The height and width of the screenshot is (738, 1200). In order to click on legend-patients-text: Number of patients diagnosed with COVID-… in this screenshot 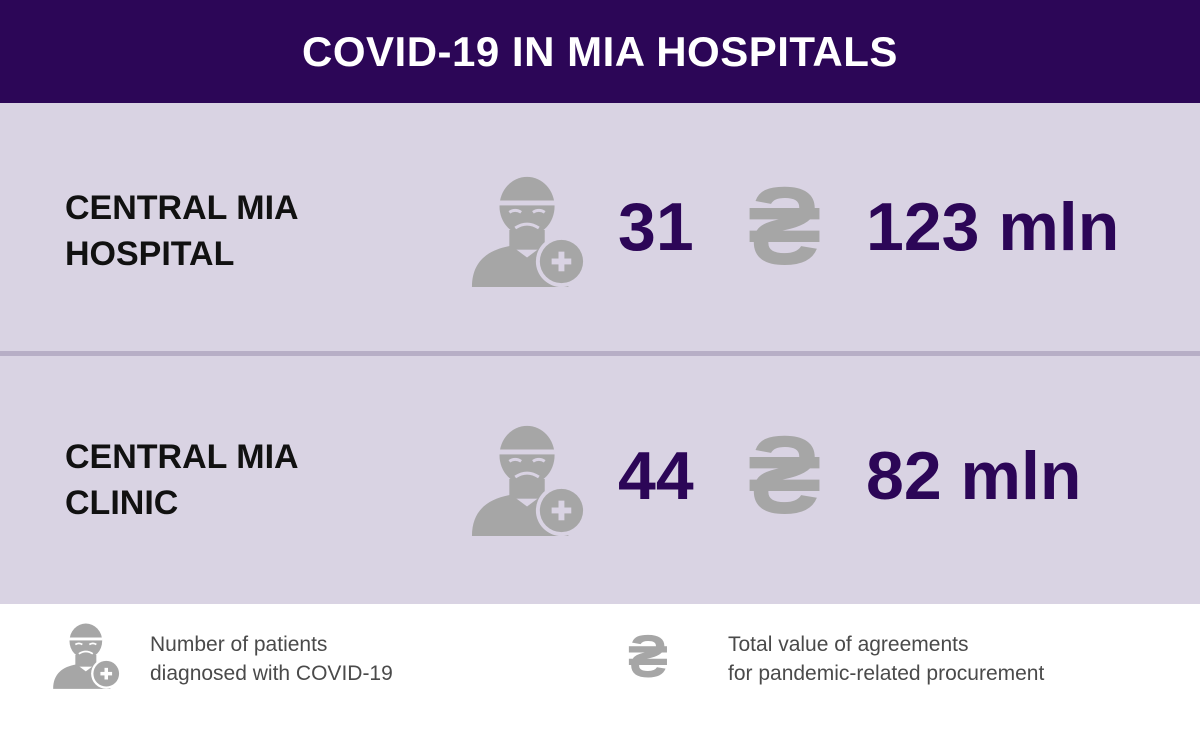, I will do `click(340, 659)`.